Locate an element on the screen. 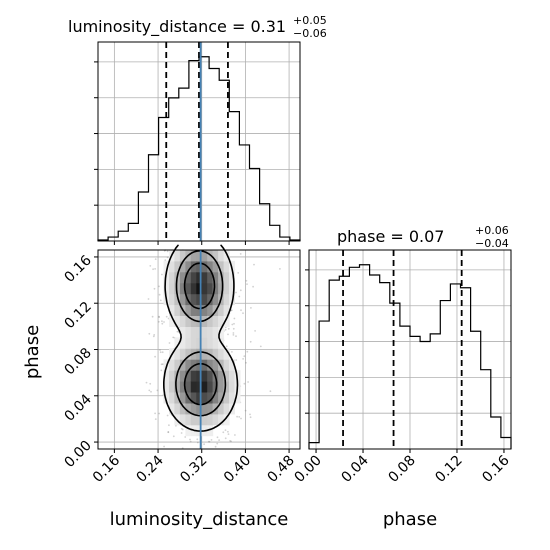 Image resolution: width=550 pixels, height=550 pixels. contour-outer is located at coordinates (201, 338).